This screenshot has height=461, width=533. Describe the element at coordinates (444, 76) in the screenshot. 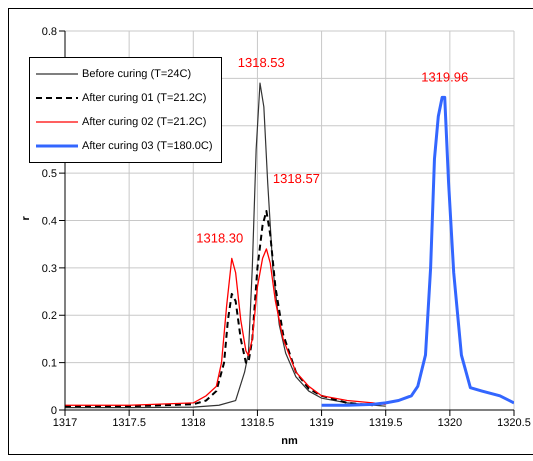

I see `annotation: 1319.96` at that location.